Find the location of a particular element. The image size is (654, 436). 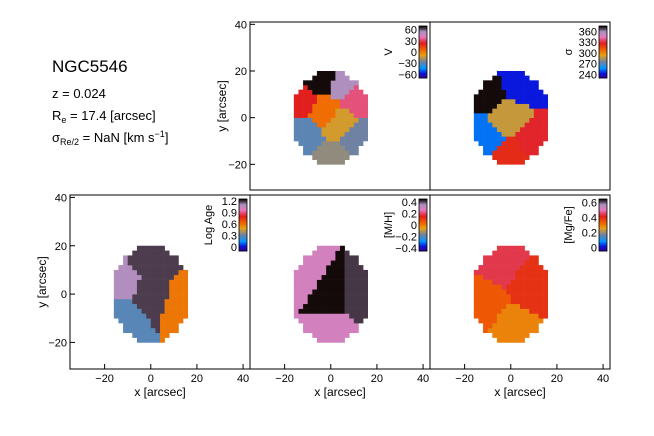

x-tick-label: 0 is located at coordinates (331, 379).